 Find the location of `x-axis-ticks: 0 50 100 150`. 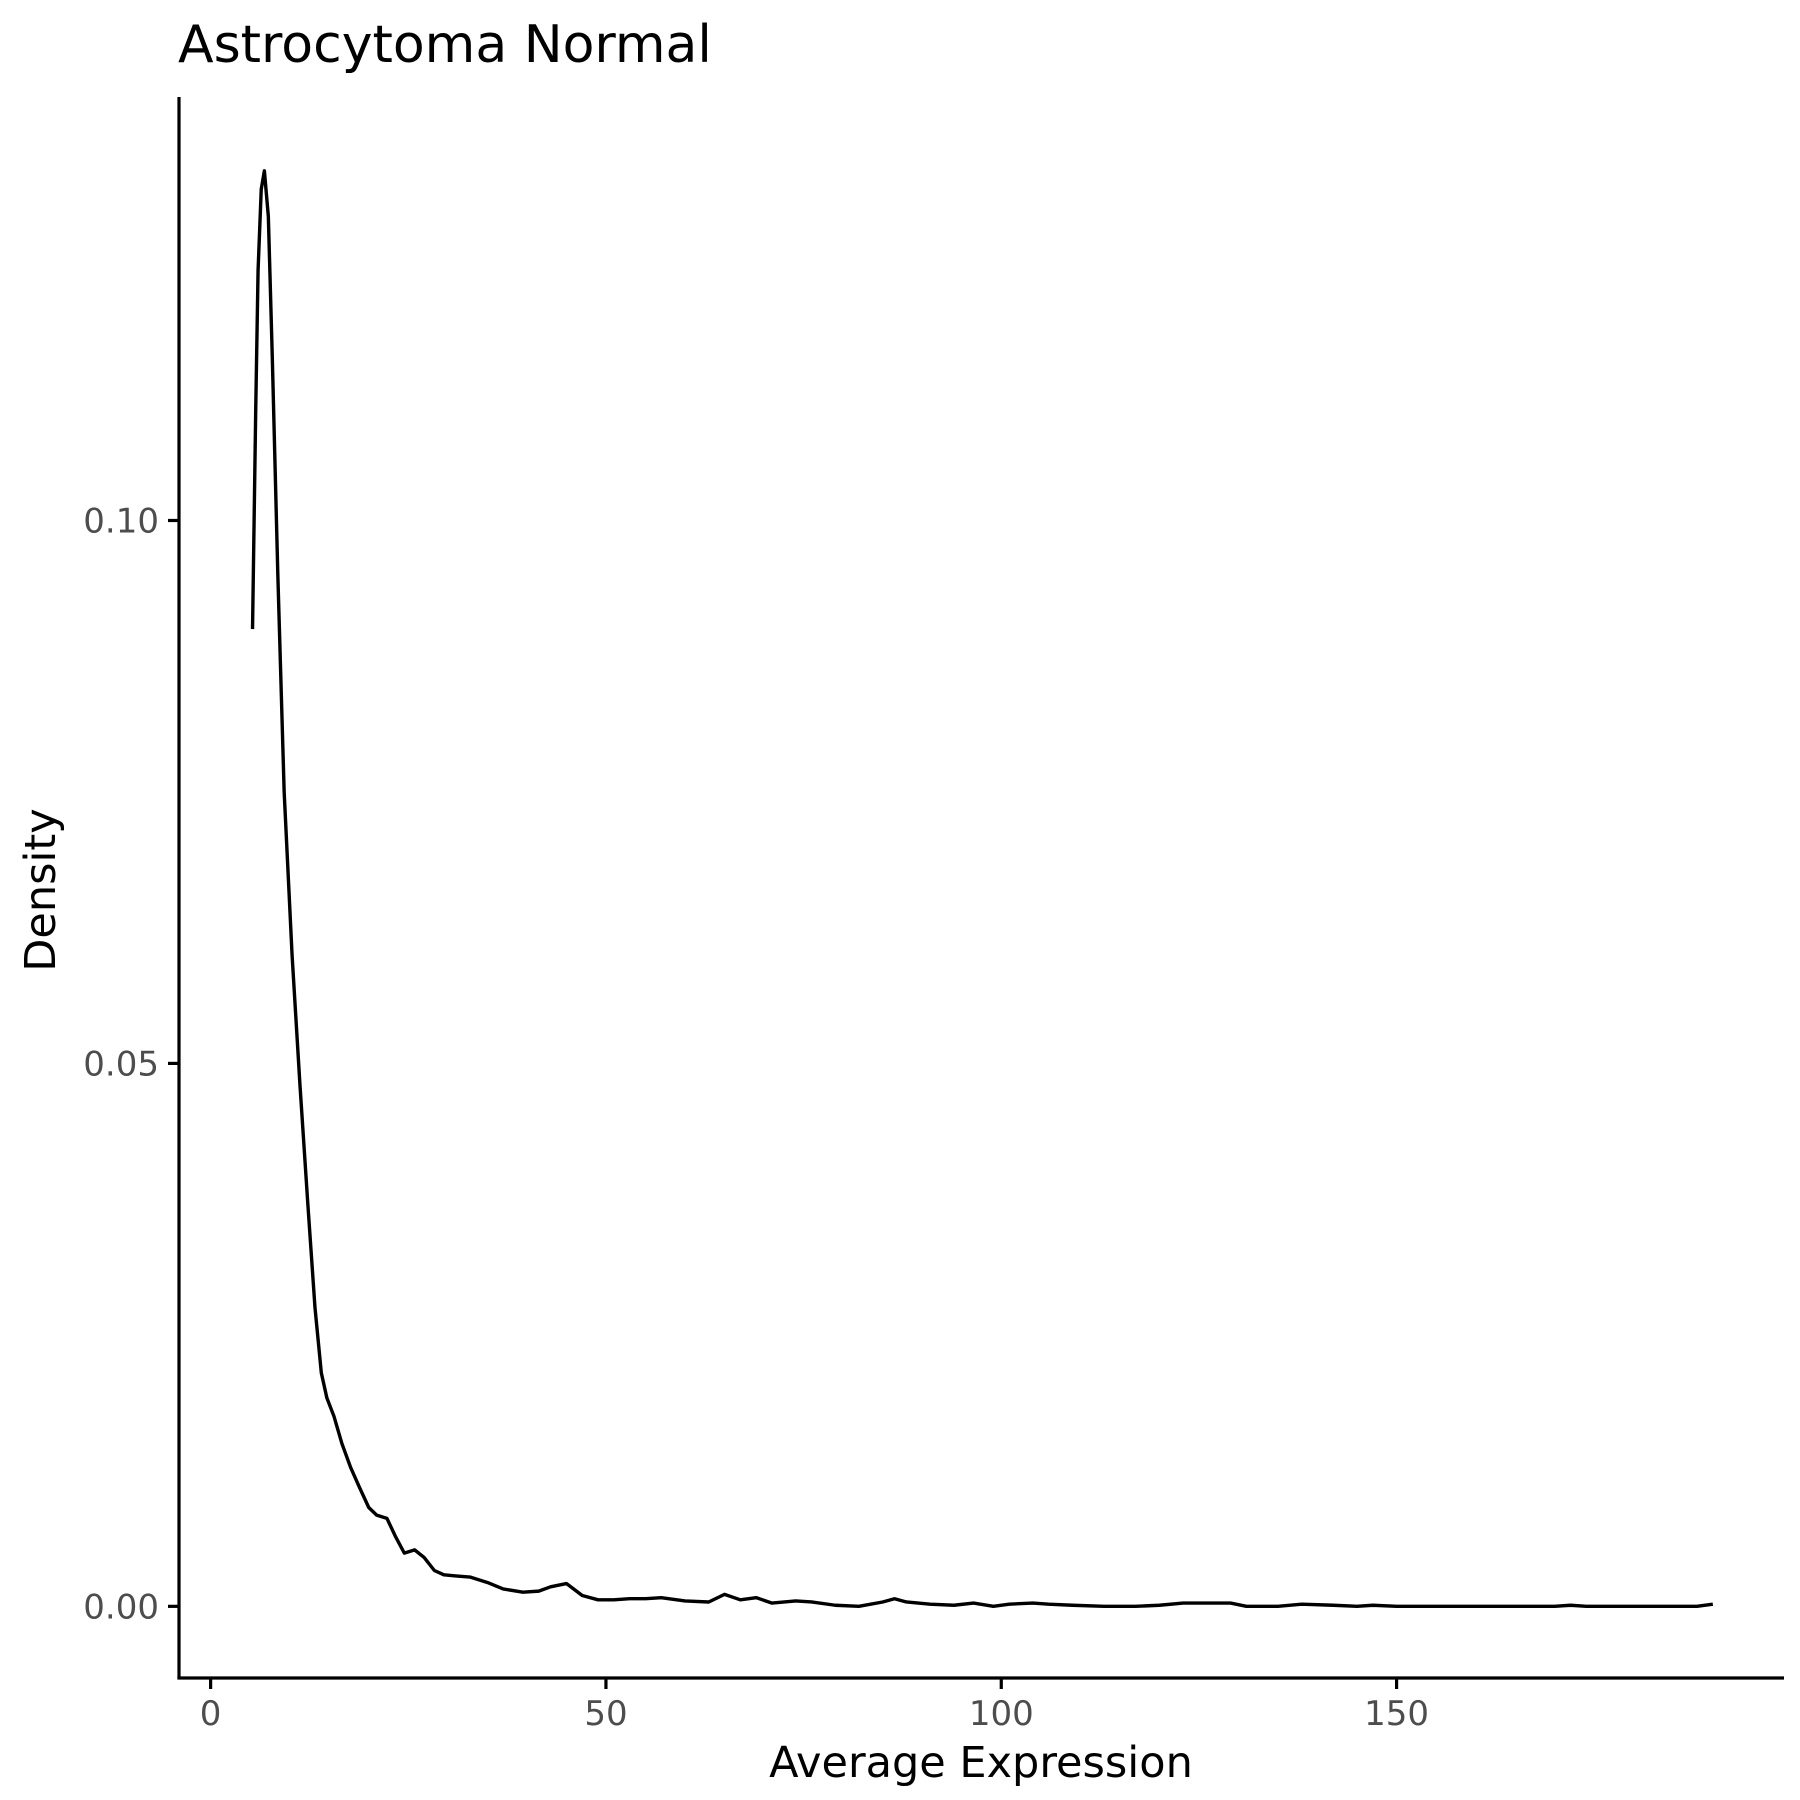

x-axis-ticks: 0 50 100 150 is located at coordinates (814, 1706).